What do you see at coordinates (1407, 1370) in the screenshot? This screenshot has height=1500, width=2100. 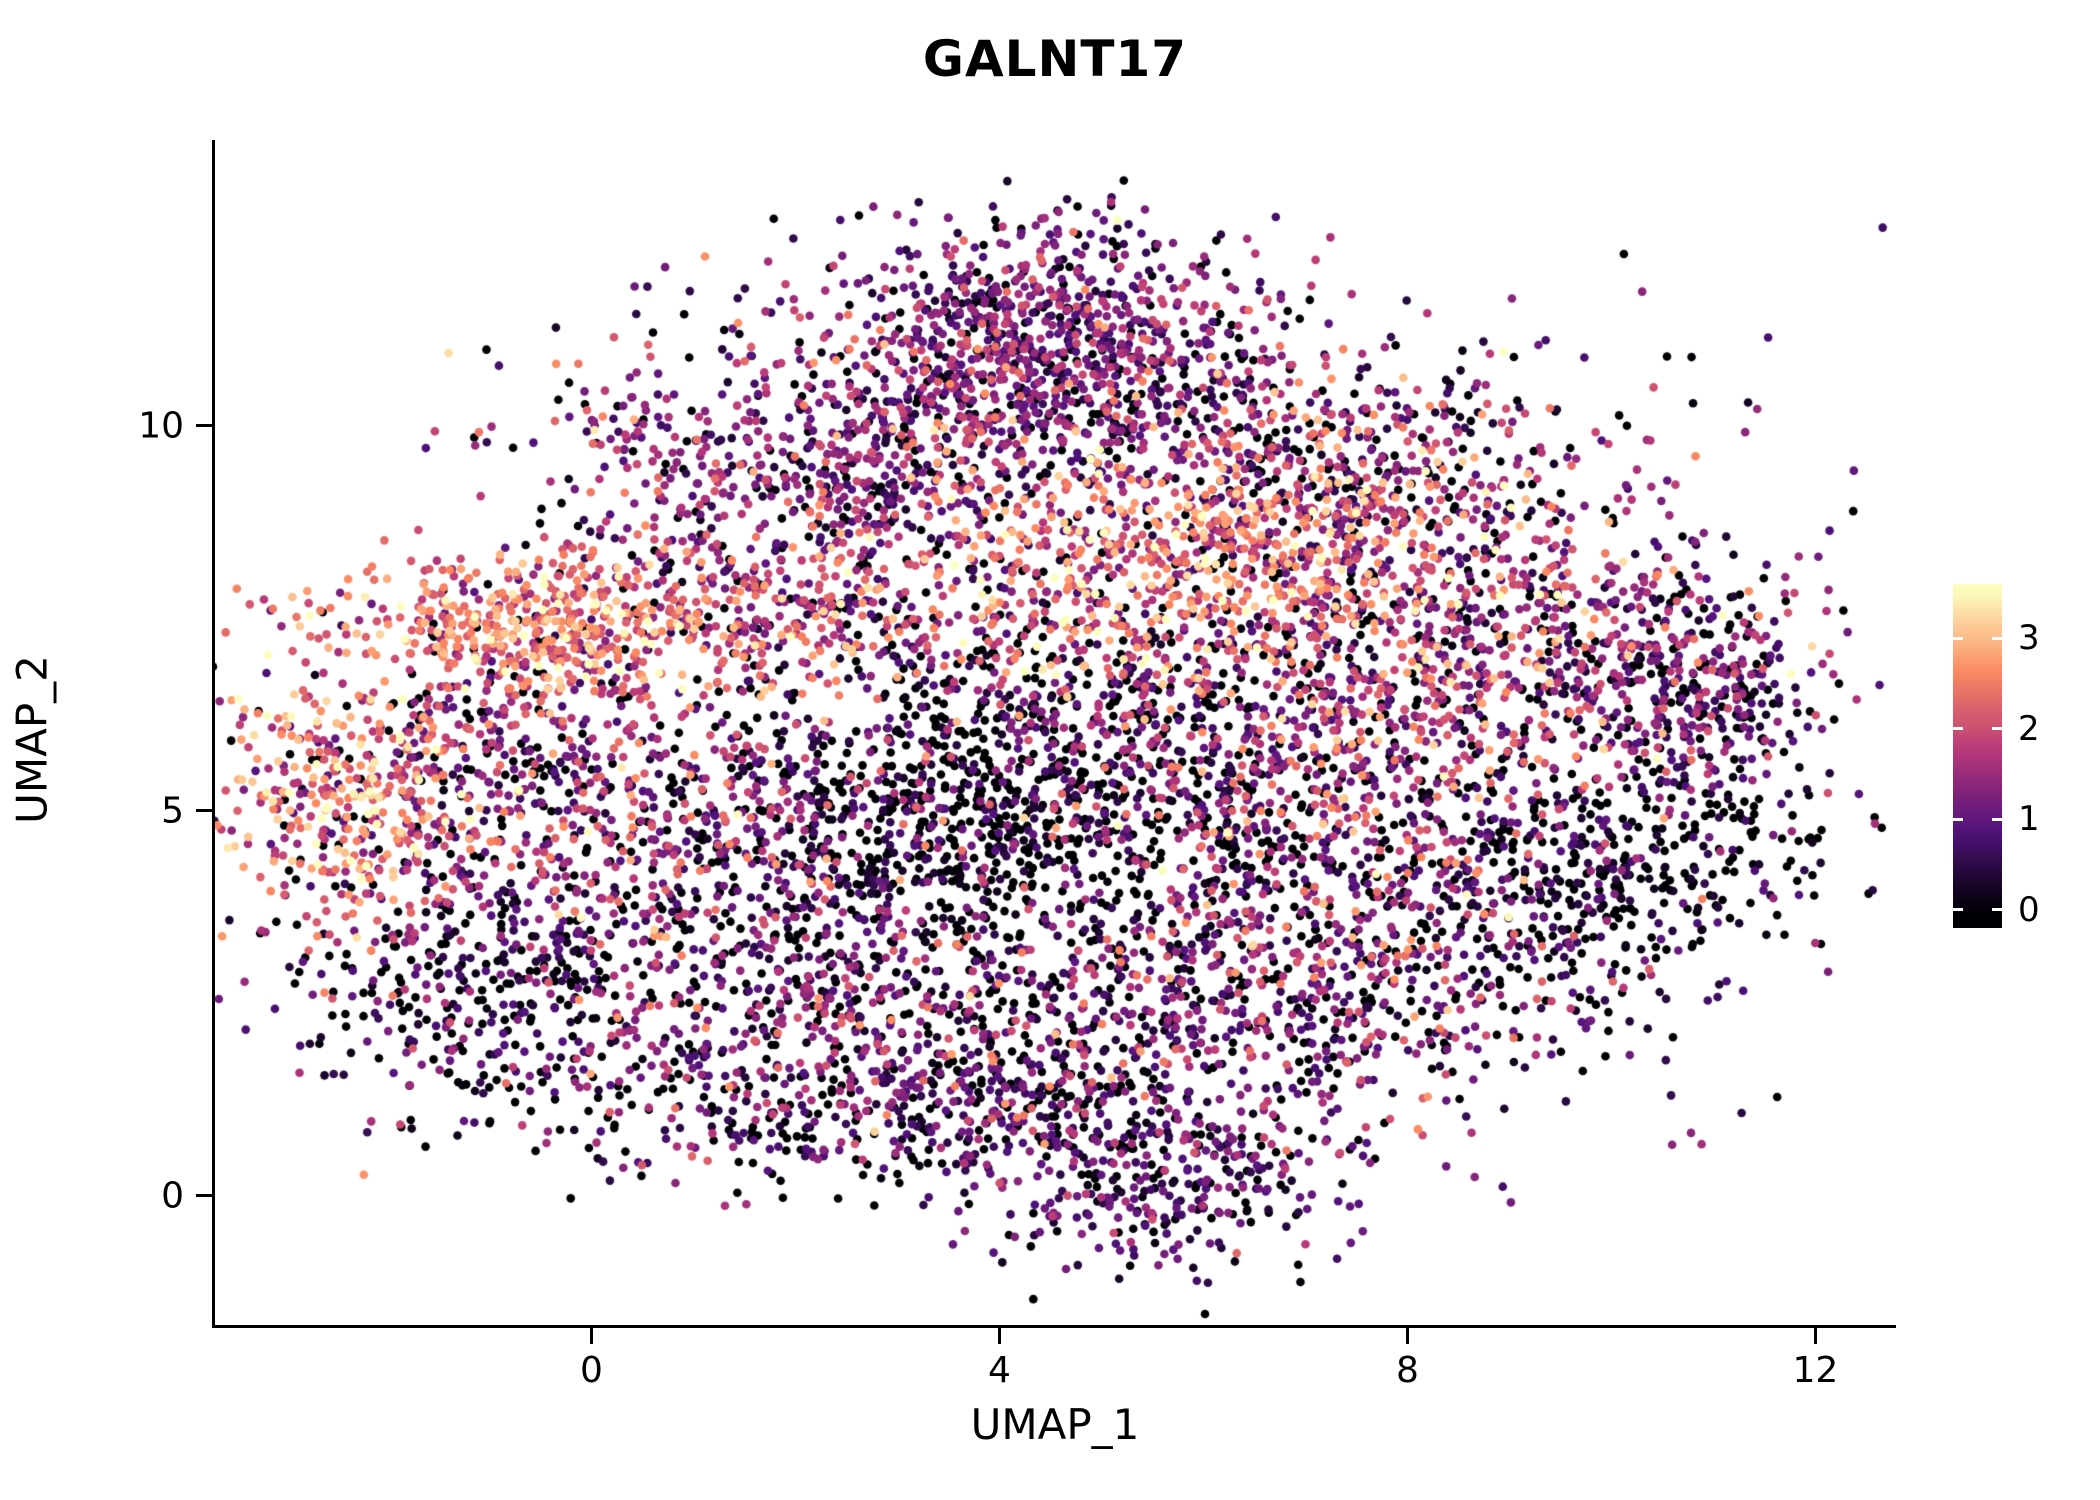 I see `x-tick-label: 8` at bounding box center [1407, 1370].